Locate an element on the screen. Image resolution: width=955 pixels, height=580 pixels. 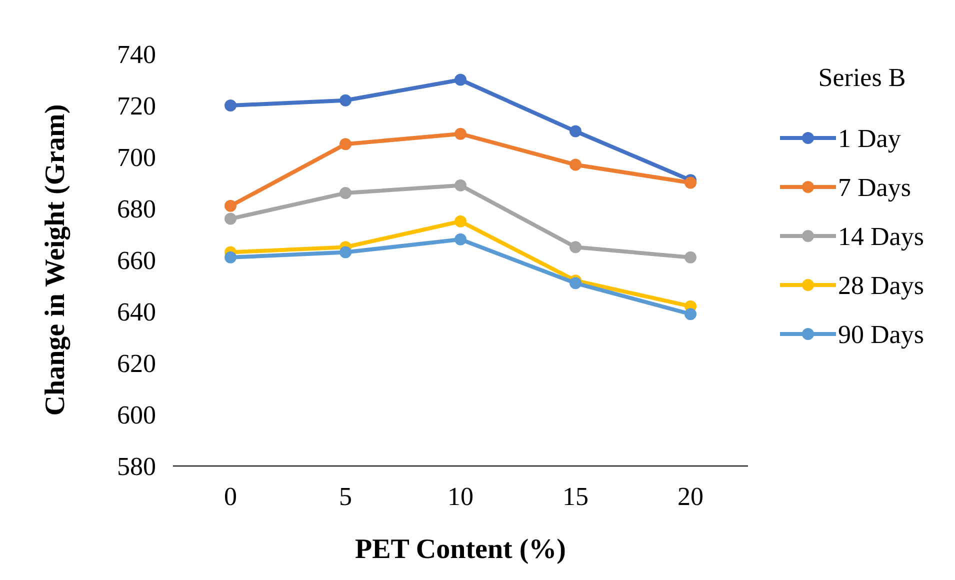
y-tick-label: 600 is located at coordinates (136, 415).